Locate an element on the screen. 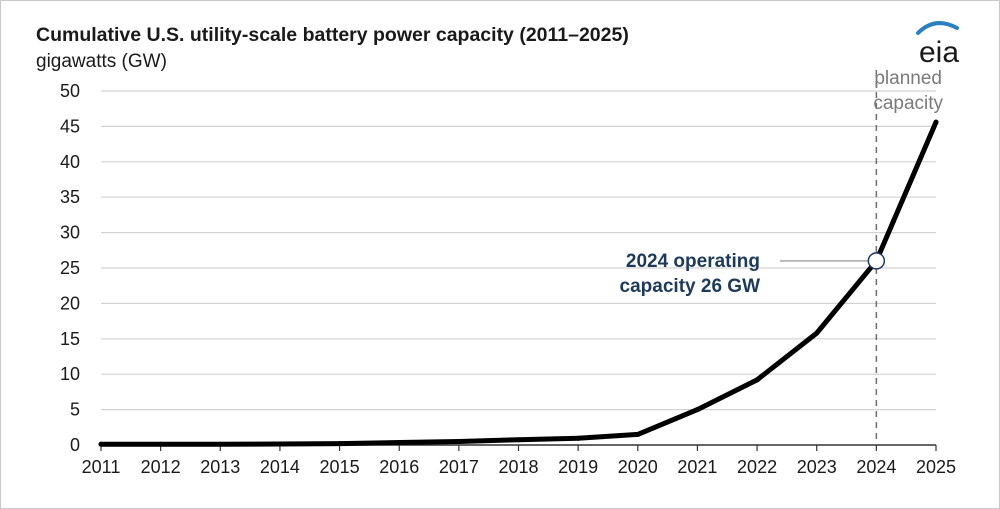  eia-logo-text: eia is located at coordinates (939, 52).